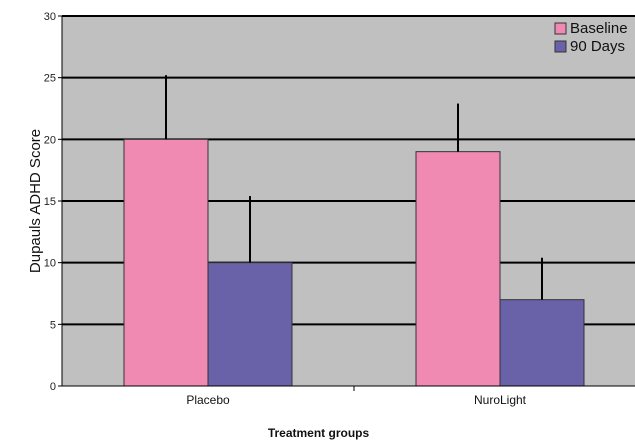 The width and height of the screenshot is (635, 441). Describe the element at coordinates (50, 17) in the screenshot. I see `y-tick-label: 30` at that location.